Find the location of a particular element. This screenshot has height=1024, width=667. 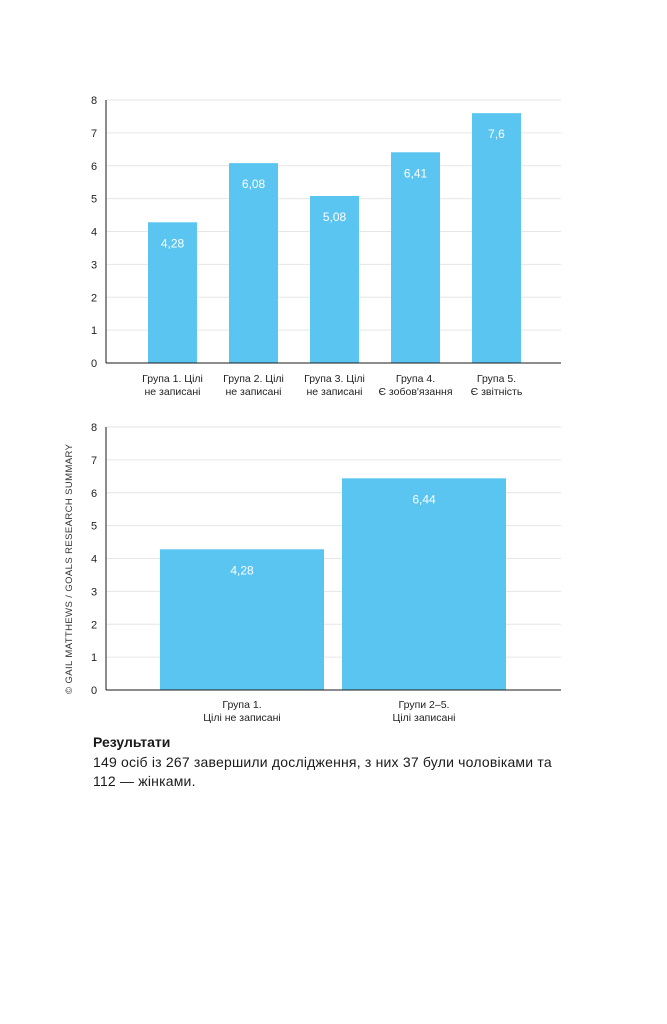

x-category-label: Група 4. Є зобов'язання is located at coordinates (415, 385).